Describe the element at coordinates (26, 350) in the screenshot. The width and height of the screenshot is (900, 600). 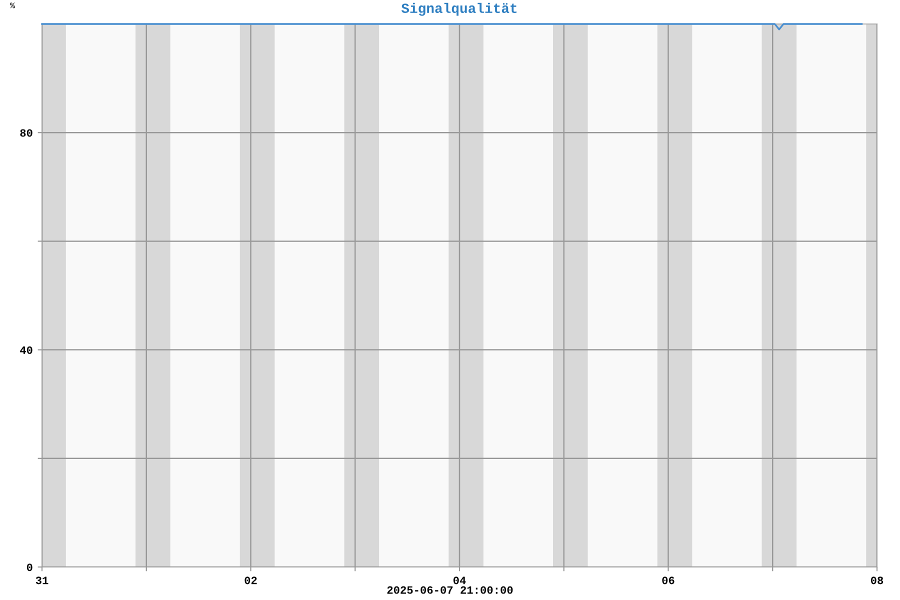
I see `y-tick-label: 40` at that location.